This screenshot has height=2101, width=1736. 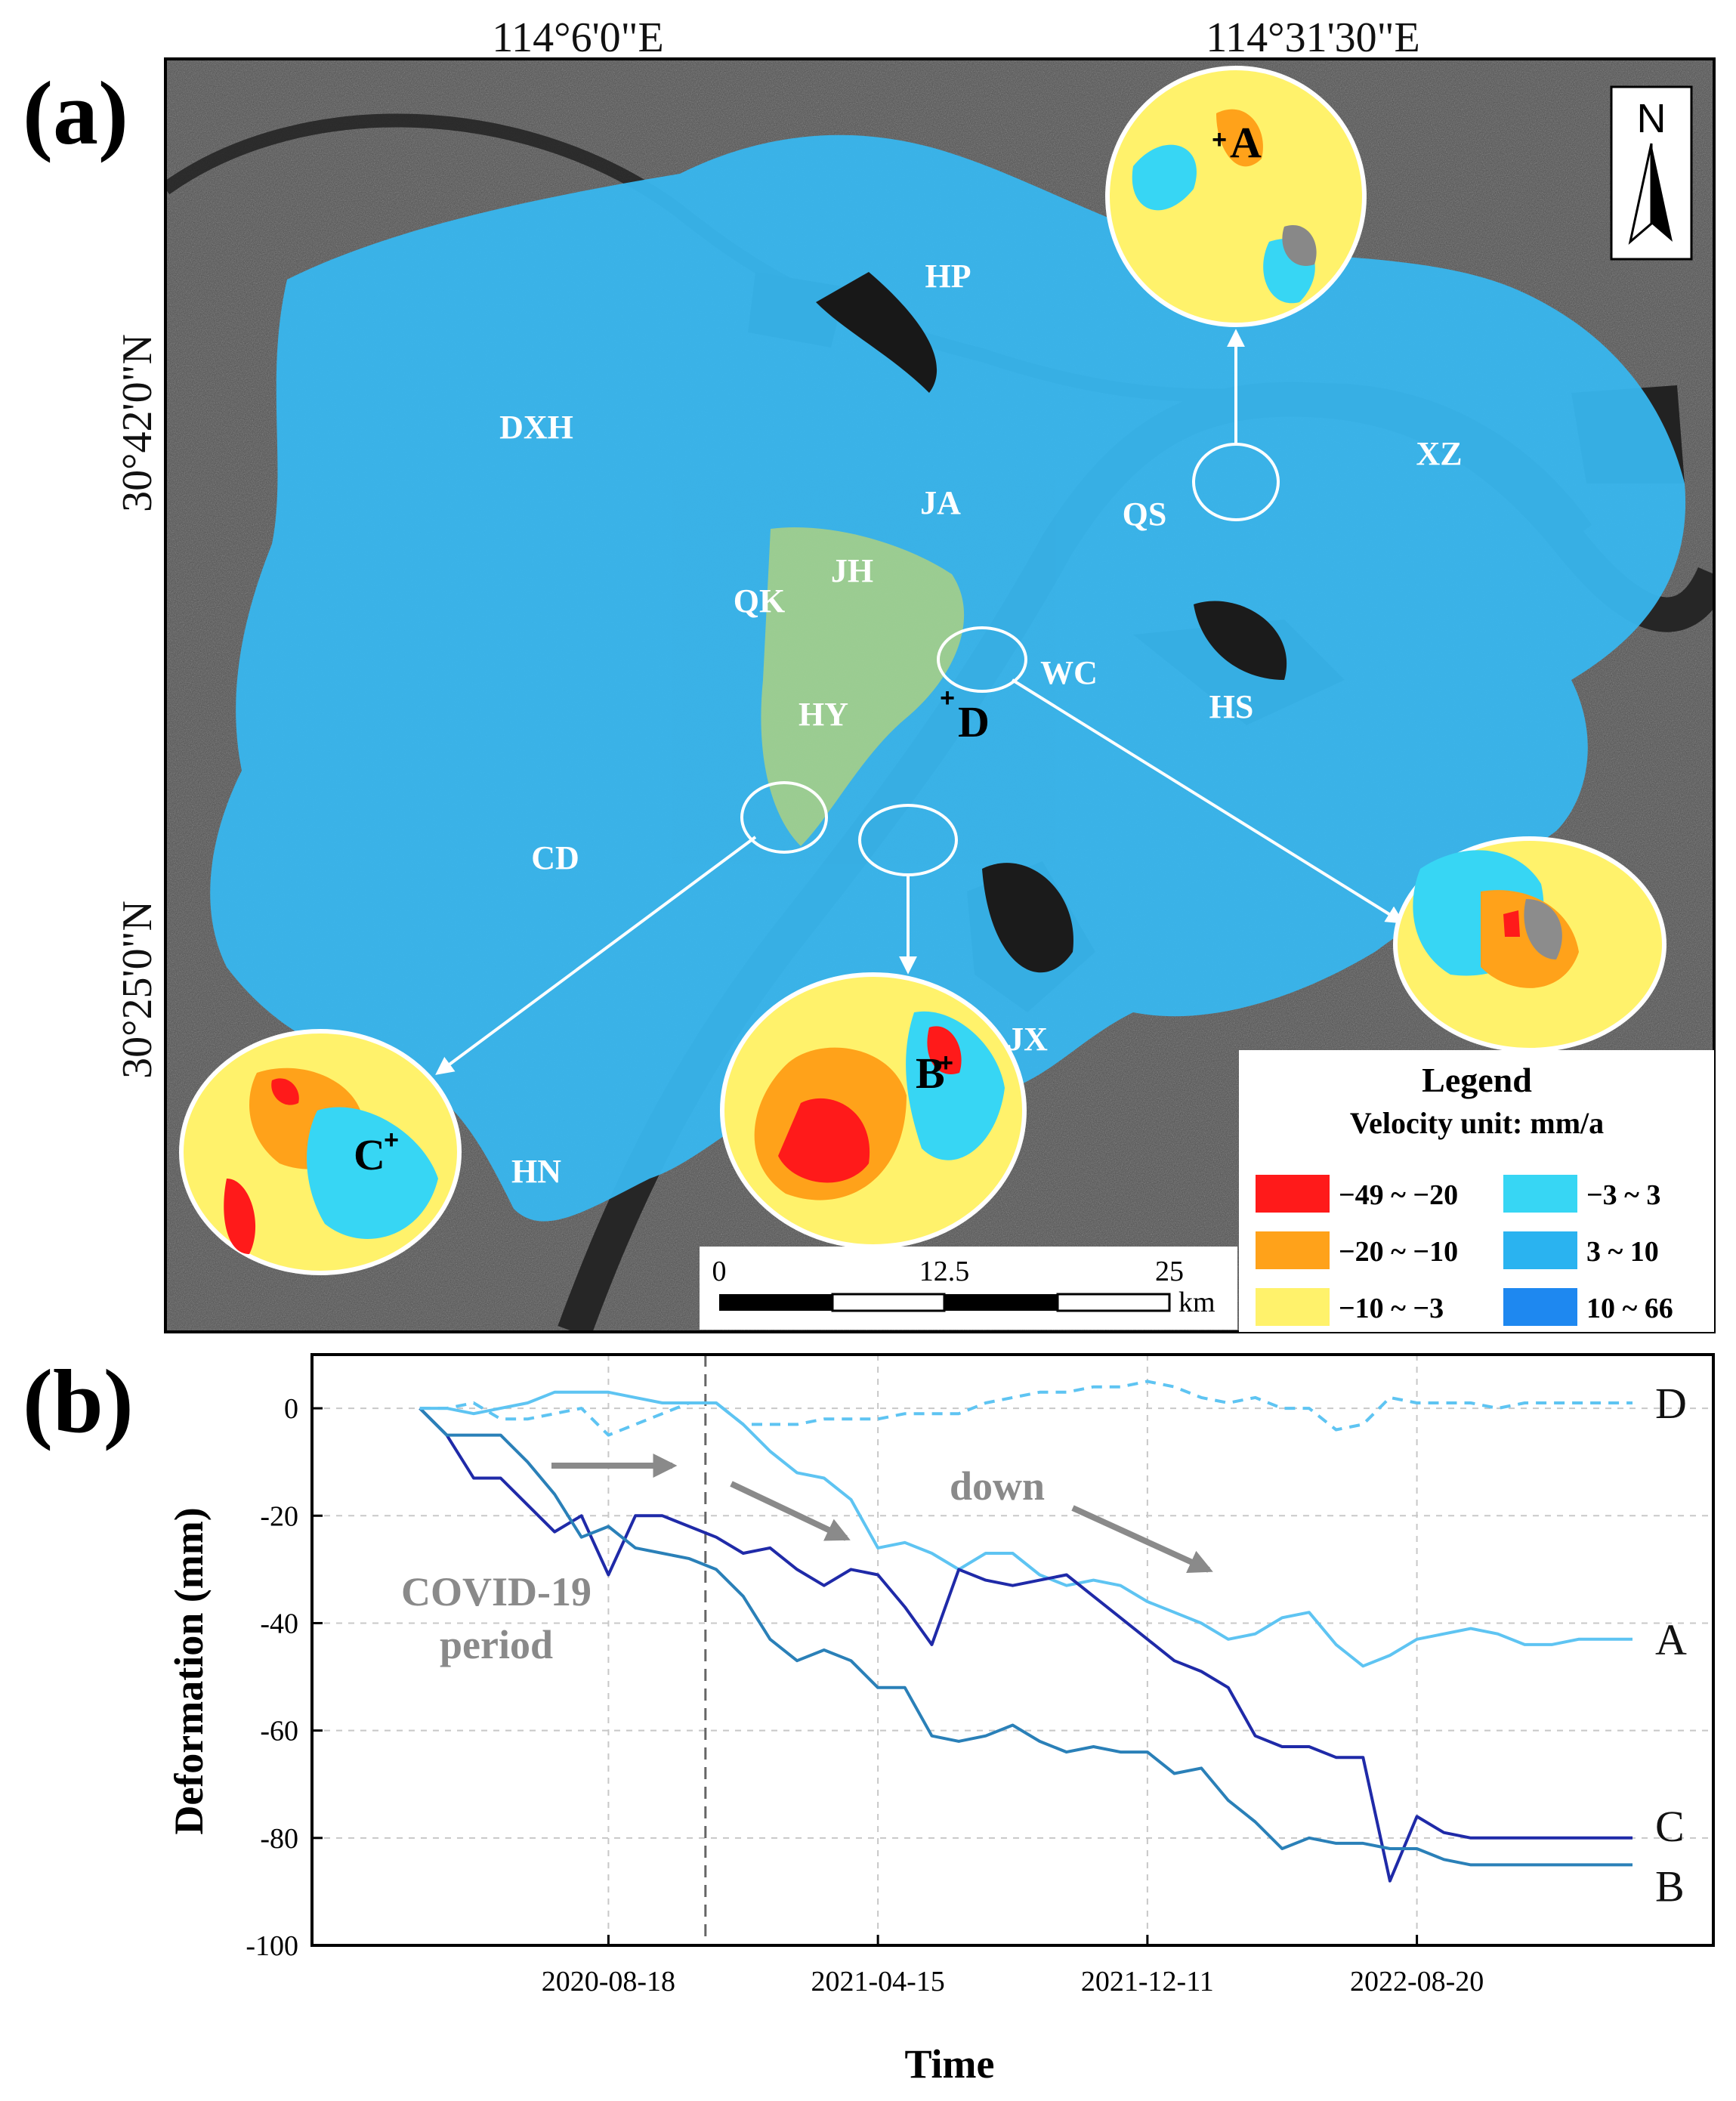 What do you see at coordinates (496, 1644) in the screenshot?
I see `covid-label-line2: period` at bounding box center [496, 1644].